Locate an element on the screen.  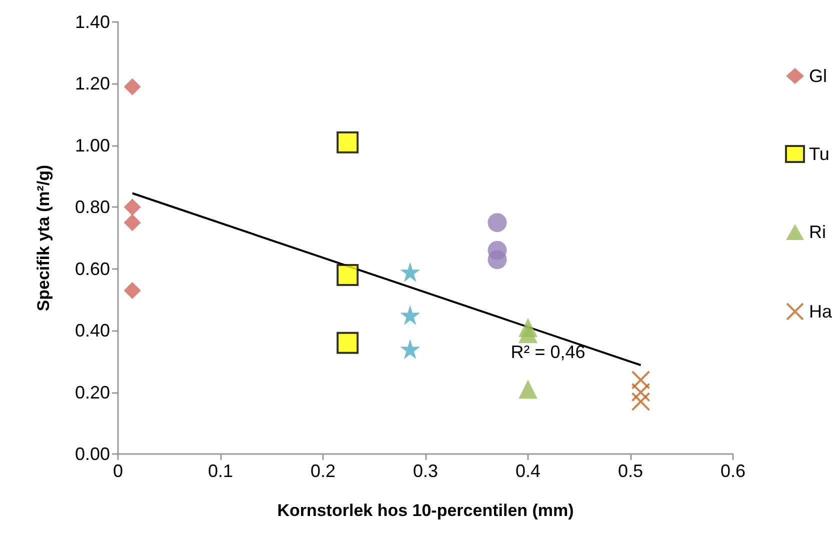
legend-label: Tu is located at coordinates (819, 154).